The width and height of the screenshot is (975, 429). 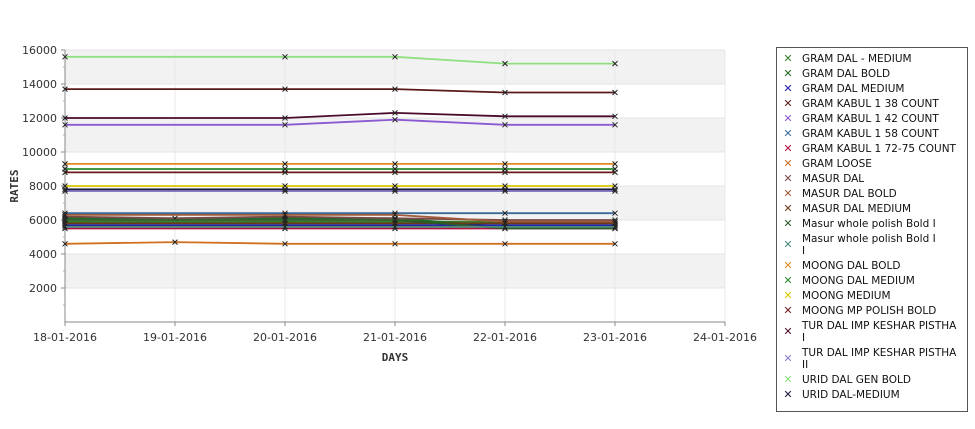 I want to click on legend-label: URID DAL GEN BOLD, so click(x=856, y=380).